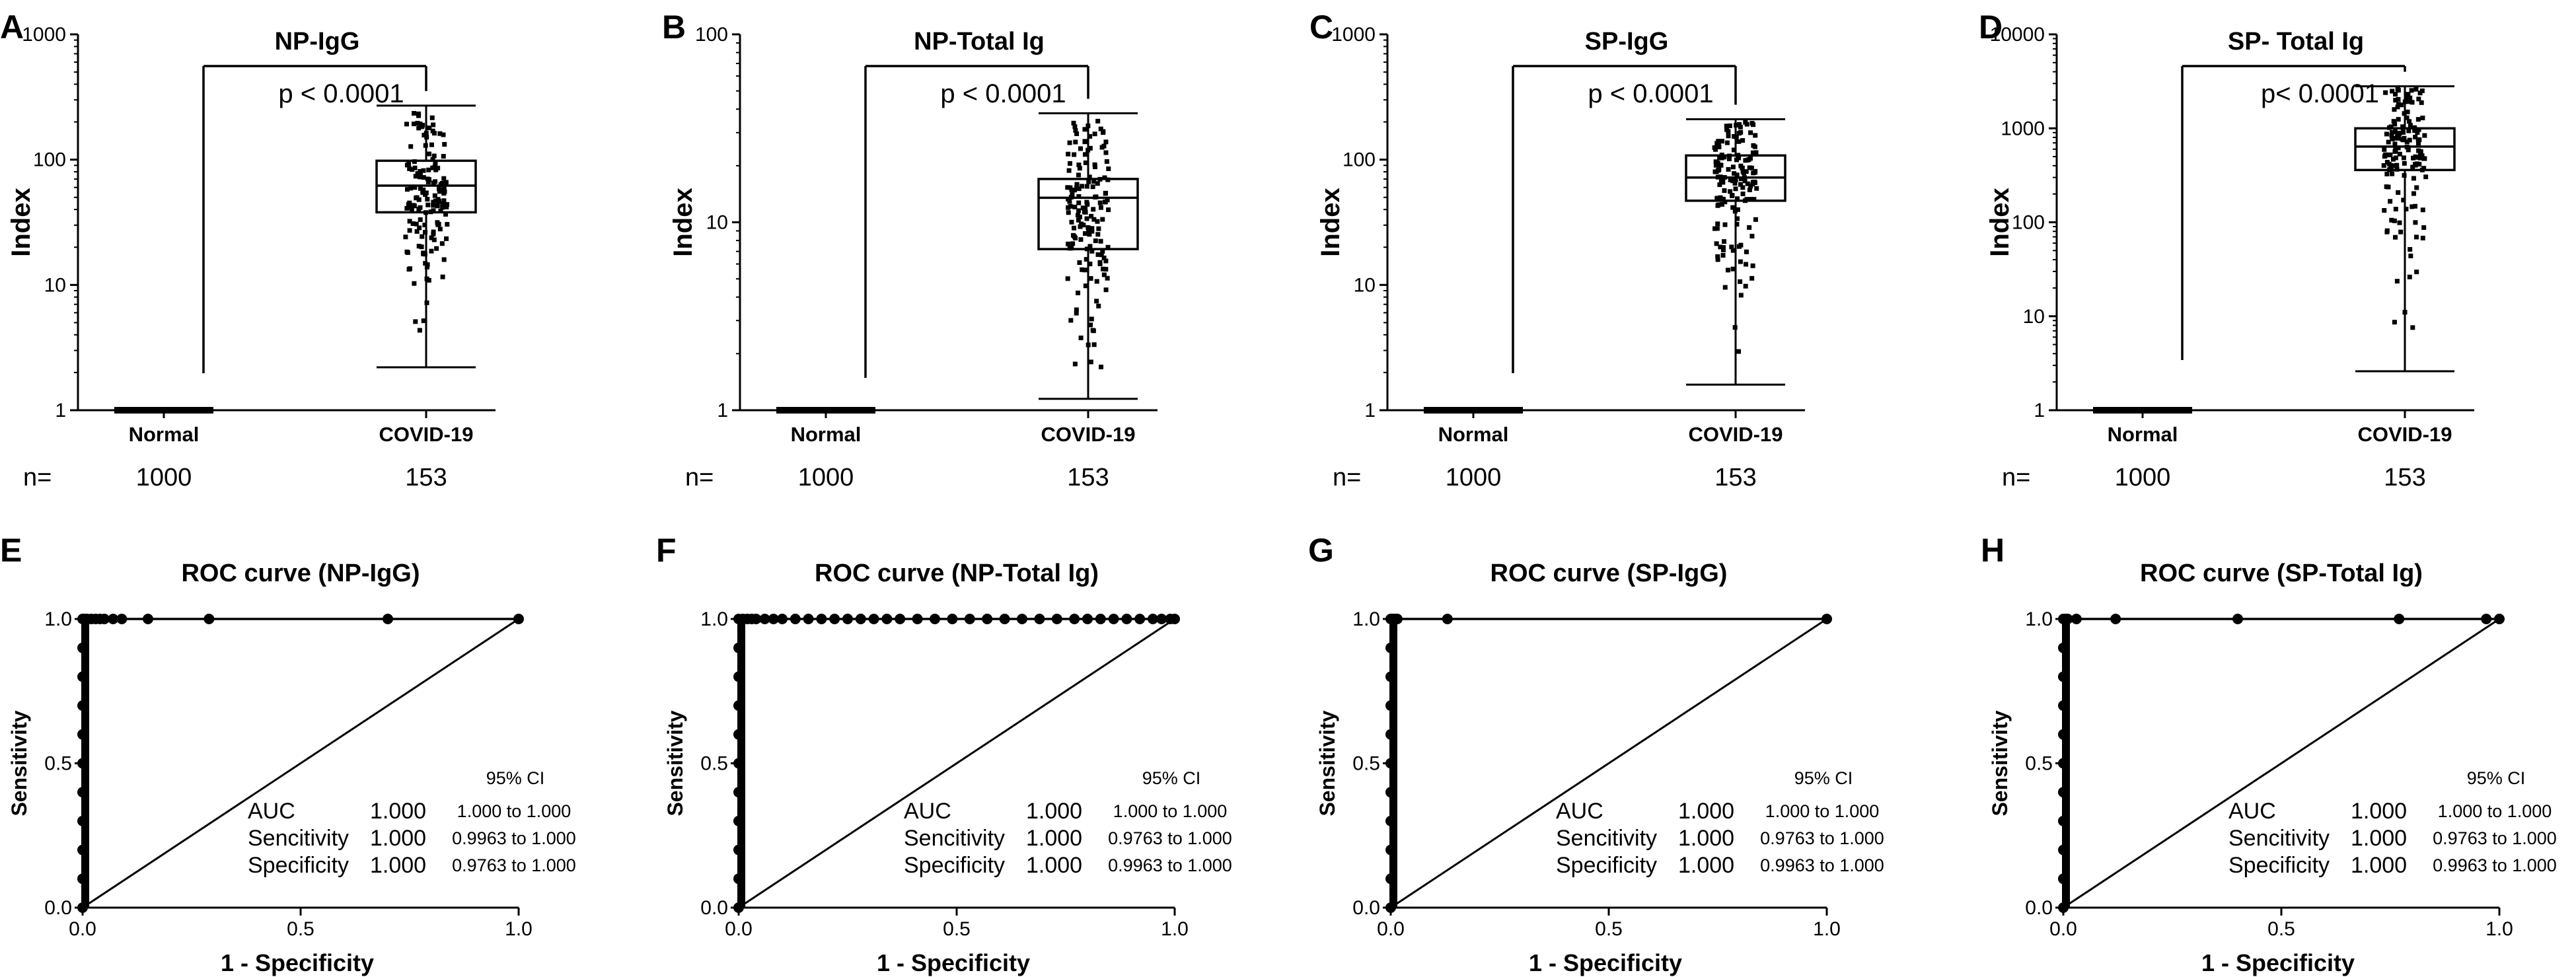 The height and width of the screenshot is (977, 2576). I want to click on iqr-box, so click(1088, 214).